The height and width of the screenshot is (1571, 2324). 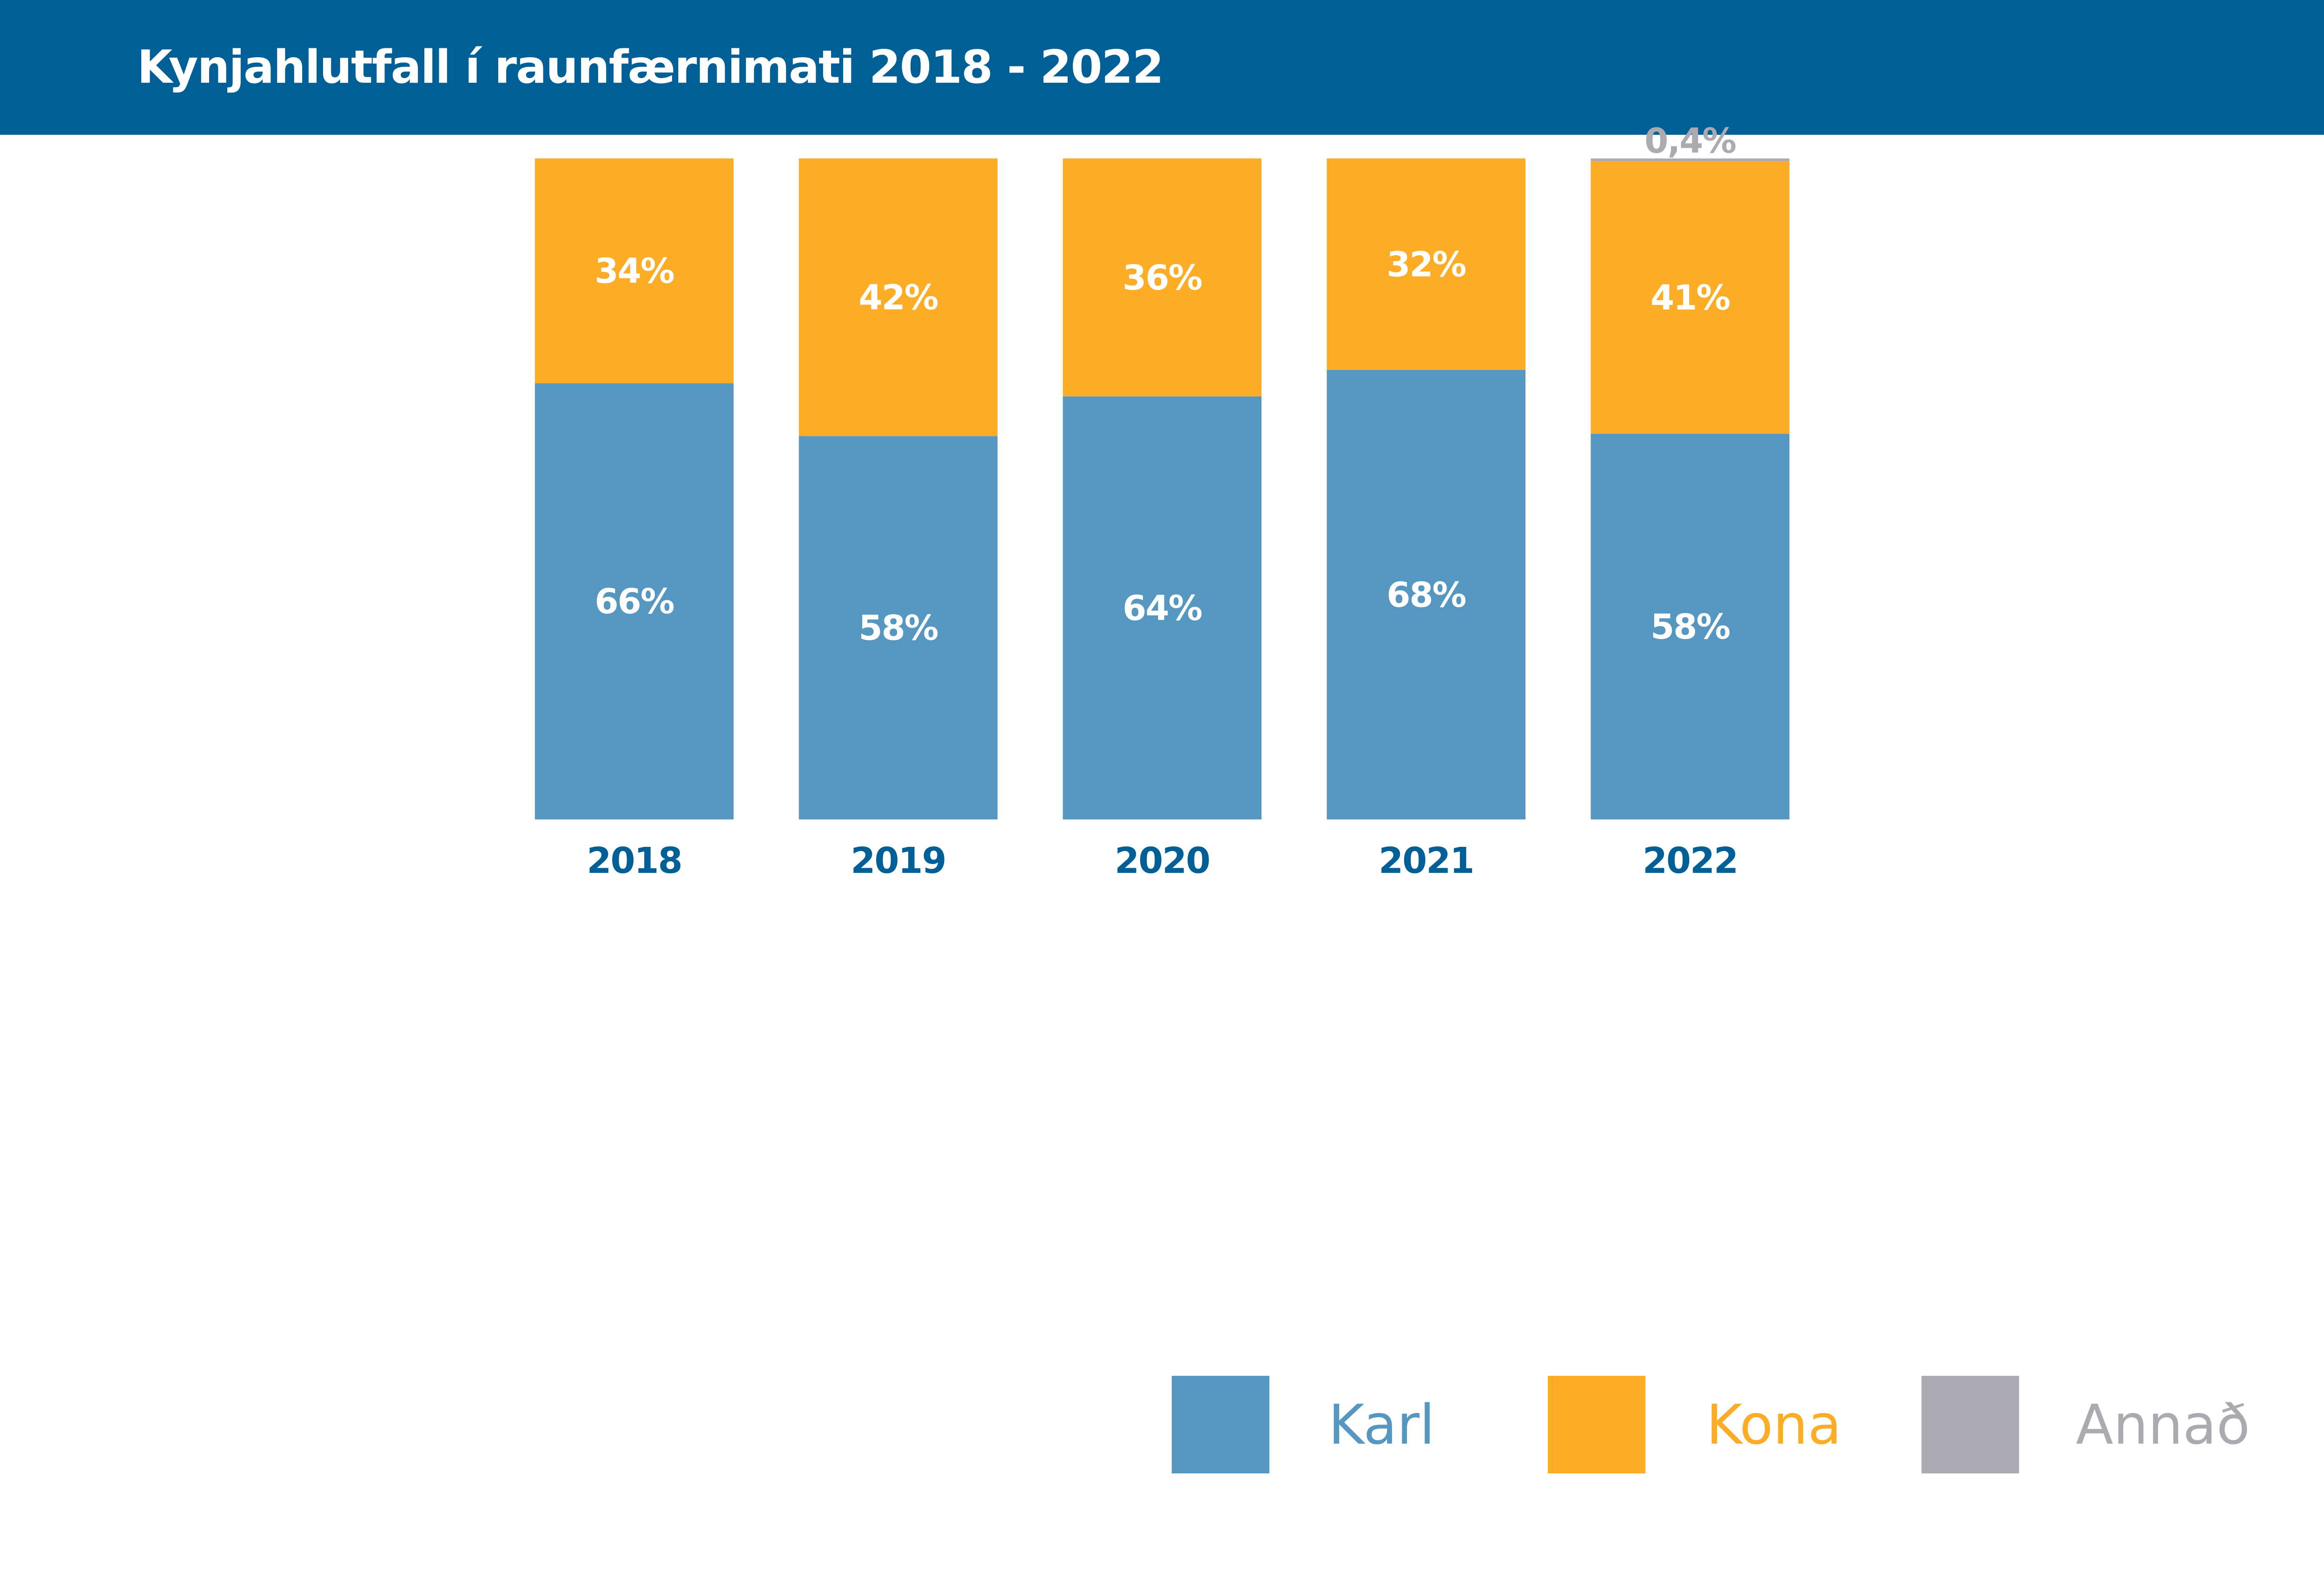 What do you see at coordinates (1774, 1425) in the screenshot?
I see `legend-label-kona: Kona` at bounding box center [1774, 1425].